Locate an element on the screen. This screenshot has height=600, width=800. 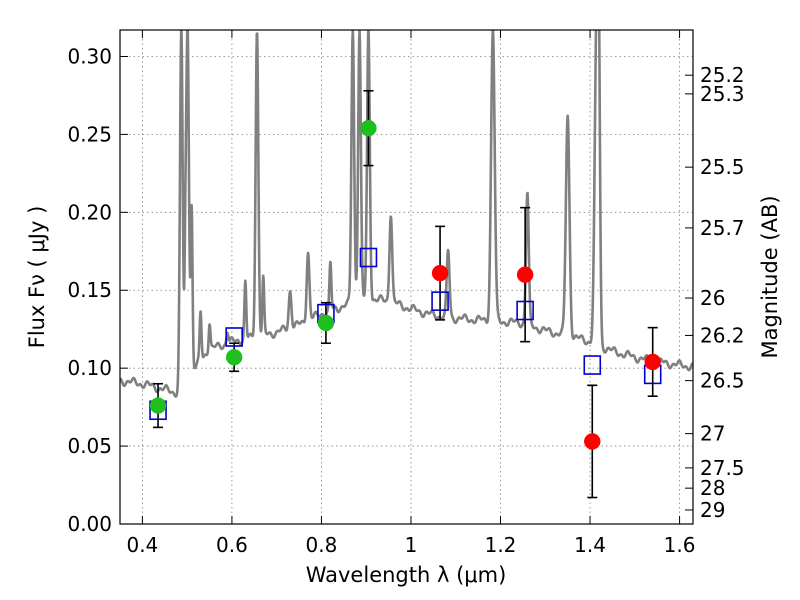
x-tick-label: 1 is located at coordinates (411, 545).